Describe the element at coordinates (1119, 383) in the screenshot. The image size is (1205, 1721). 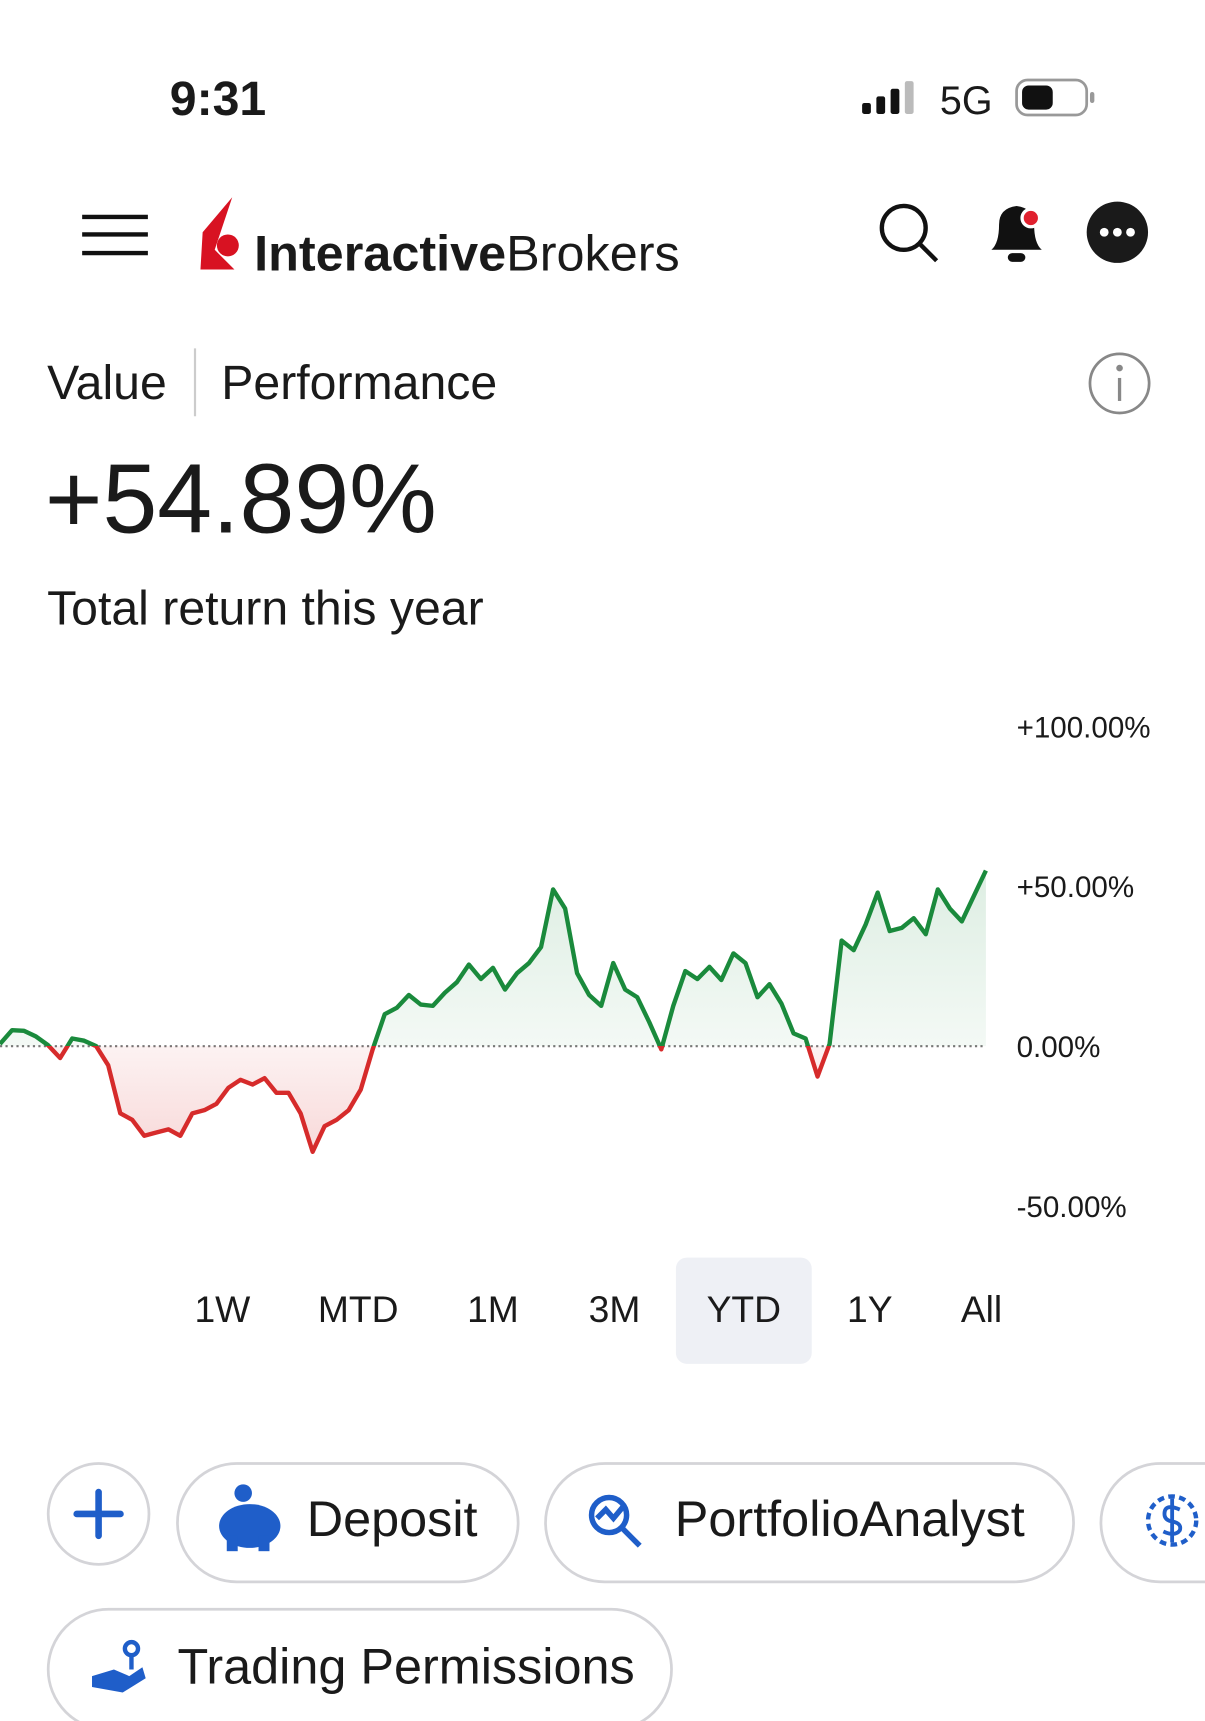
I see `info-button` at that location.